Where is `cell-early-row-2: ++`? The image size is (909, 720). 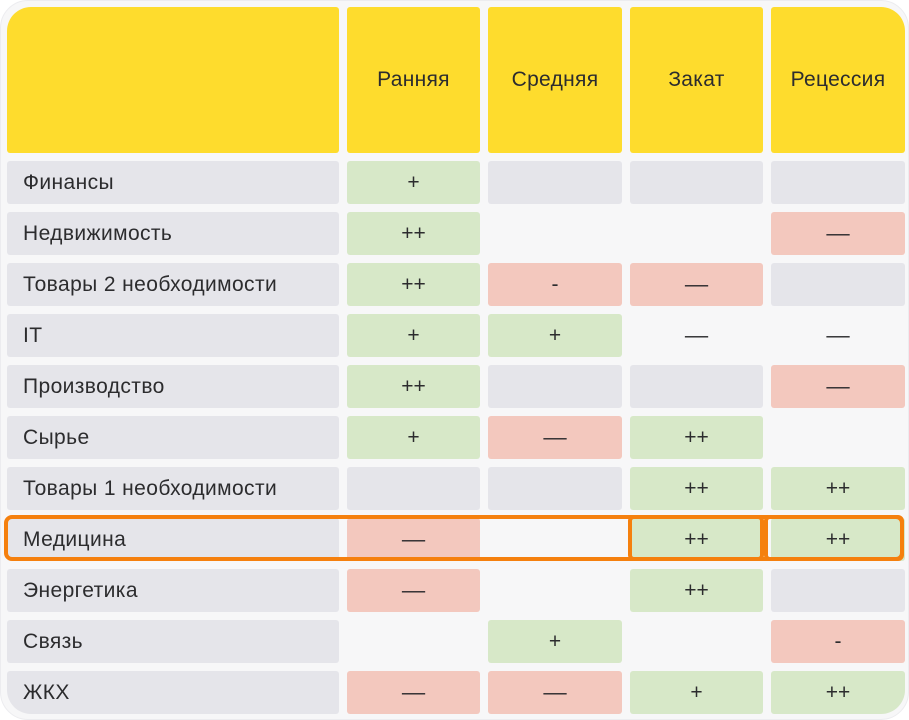
cell-early-row-2: ++ is located at coordinates (413, 233).